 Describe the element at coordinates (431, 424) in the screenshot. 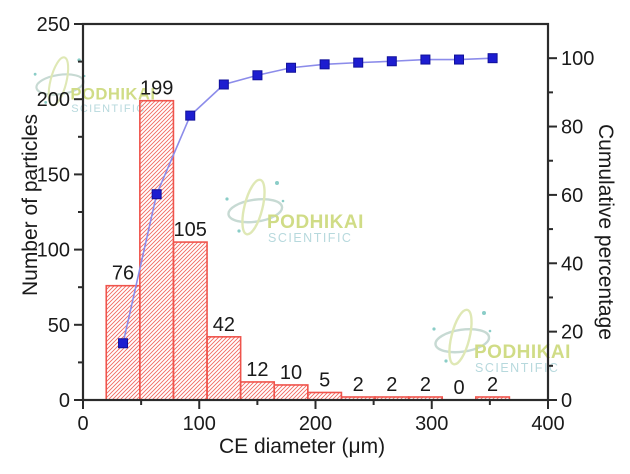

I see `x-tick-label: 300` at that location.